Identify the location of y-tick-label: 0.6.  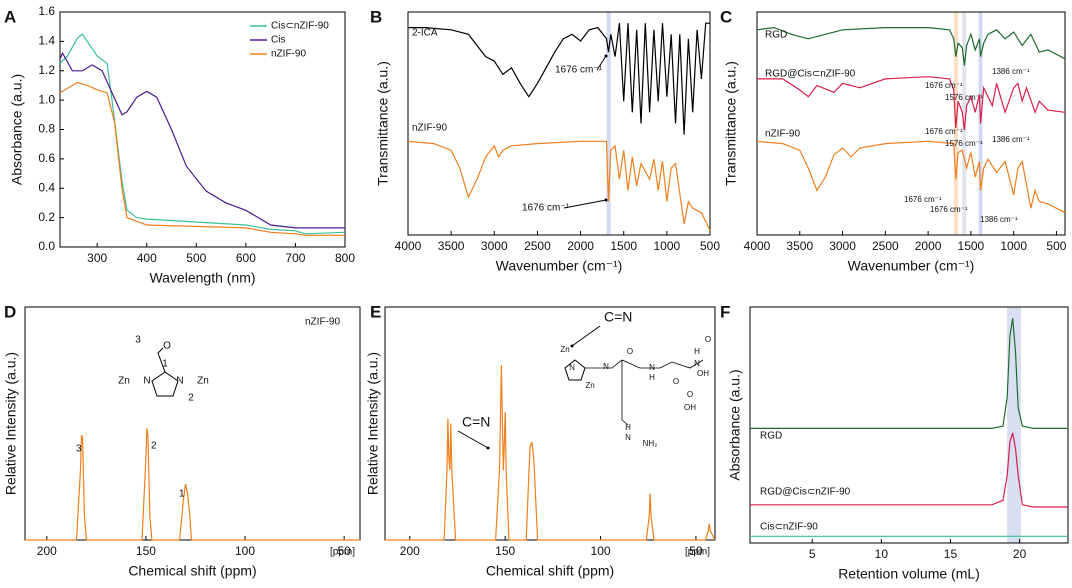
(46, 158).